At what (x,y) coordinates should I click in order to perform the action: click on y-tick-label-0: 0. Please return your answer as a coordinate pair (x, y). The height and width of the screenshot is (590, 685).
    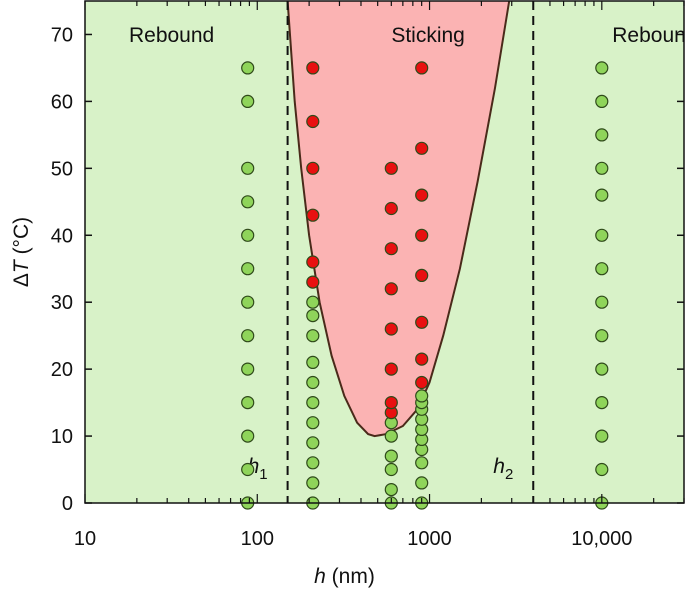
    Looking at the image, I should click on (67, 504).